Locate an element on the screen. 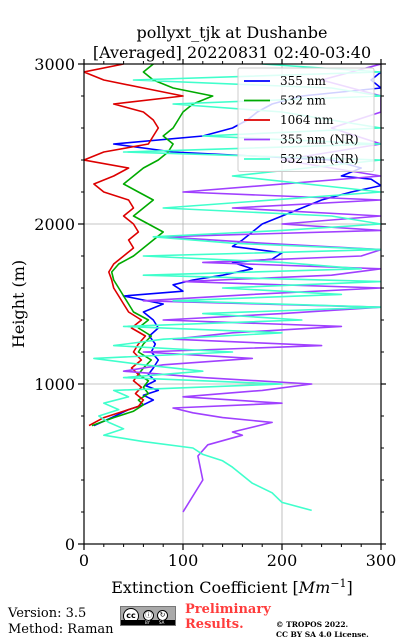 This screenshot has width=400, height=640. preliminary-line2: Results. is located at coordinates (214, 624).